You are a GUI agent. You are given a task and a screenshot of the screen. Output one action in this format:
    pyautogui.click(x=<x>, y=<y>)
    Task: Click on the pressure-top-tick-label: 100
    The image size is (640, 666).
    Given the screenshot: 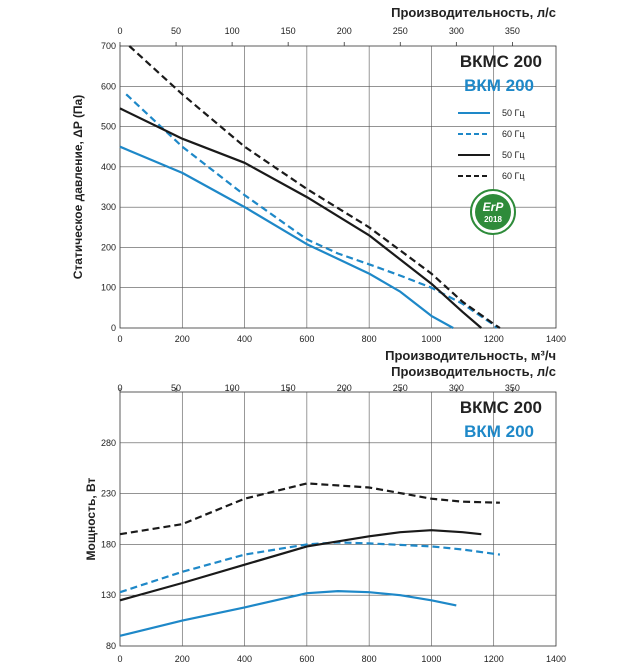 What is the action you would take?
    pyautogui.click(x=232, y=31)
    